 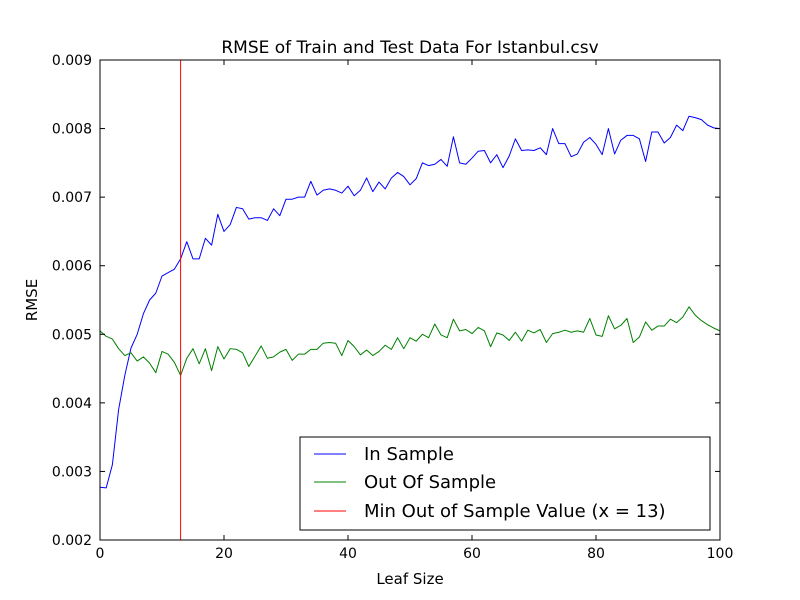 I want to click on series-line-out-of-sample, so click(x=410, y=341).